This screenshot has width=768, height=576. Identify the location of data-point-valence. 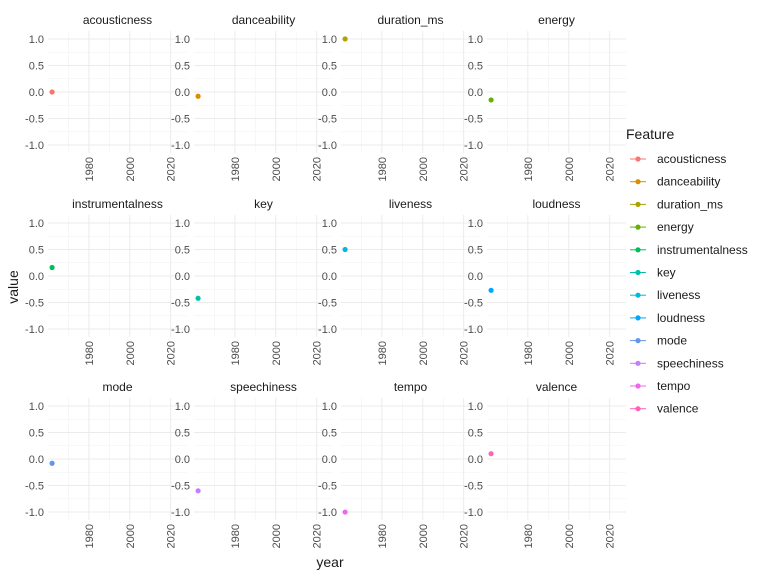
(491, 454).